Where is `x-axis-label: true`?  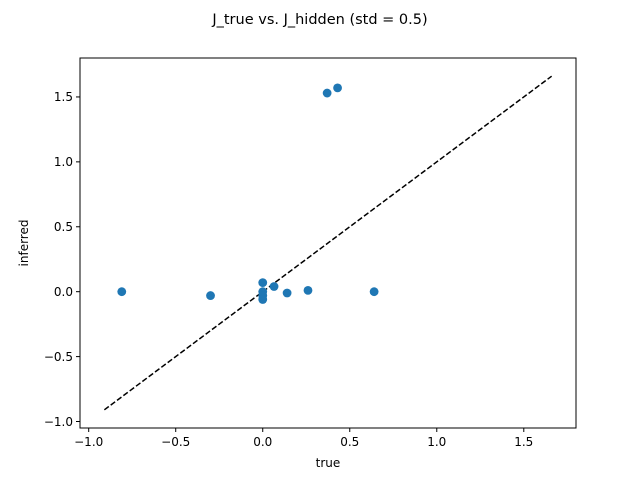 x-axis-label: true is located at coordinates (328, 463).